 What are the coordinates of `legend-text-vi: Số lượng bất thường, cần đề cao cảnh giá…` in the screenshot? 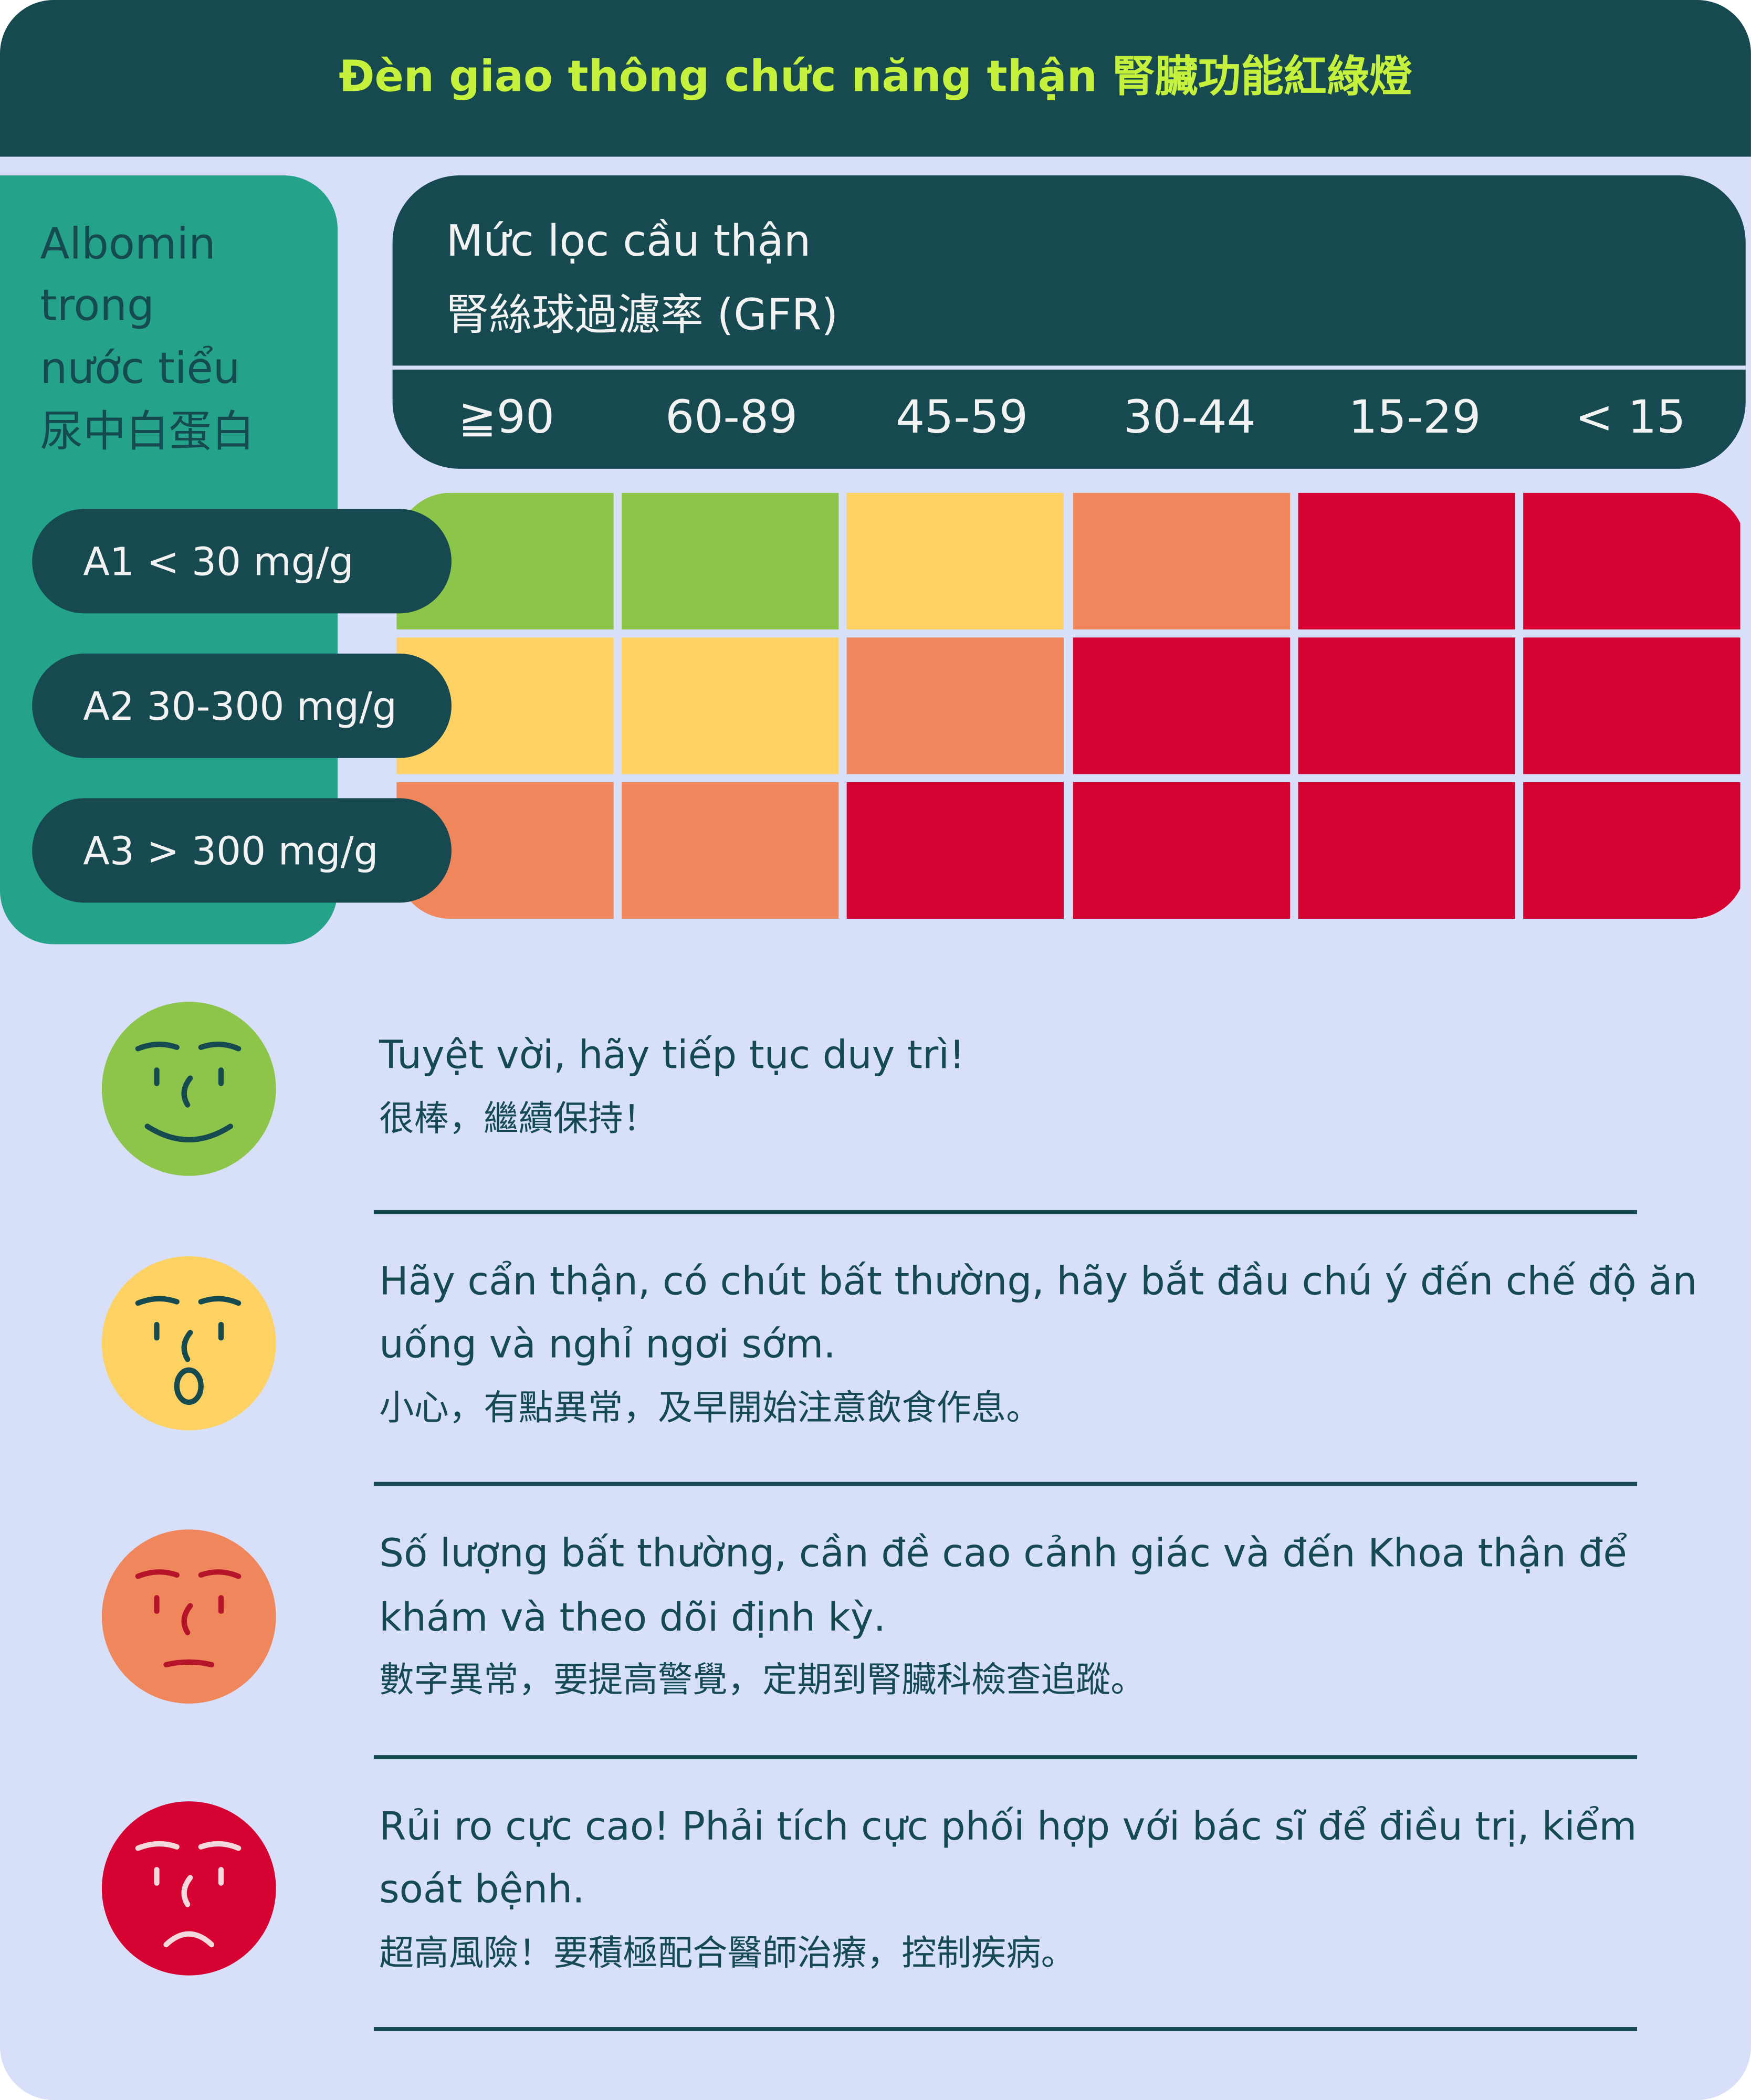 It's located at (1003, 1553).